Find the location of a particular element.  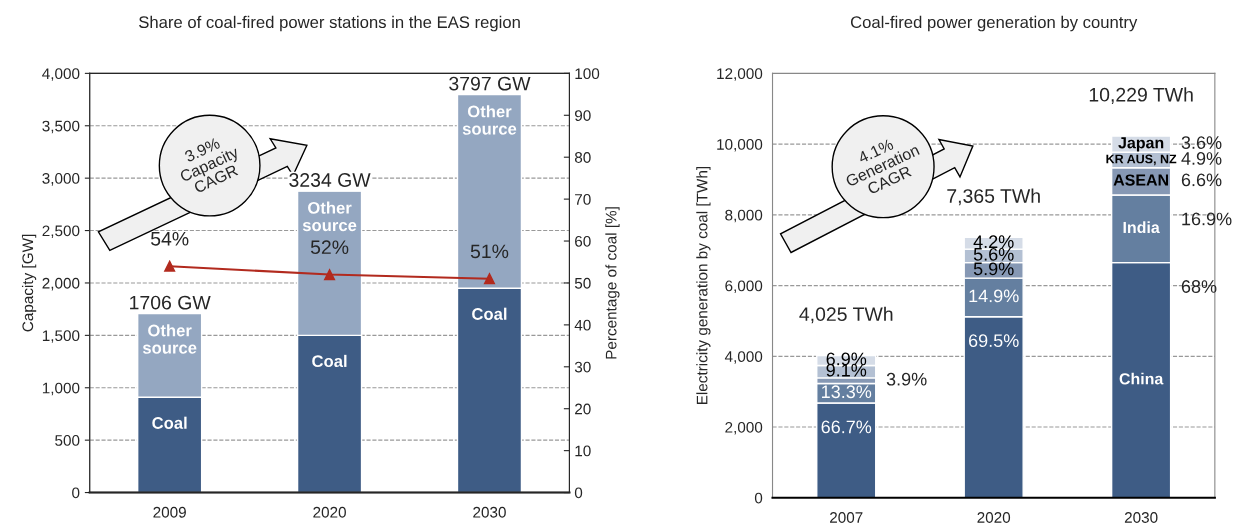

x-tick-label: 2007 is located at coordinates (846, 517).